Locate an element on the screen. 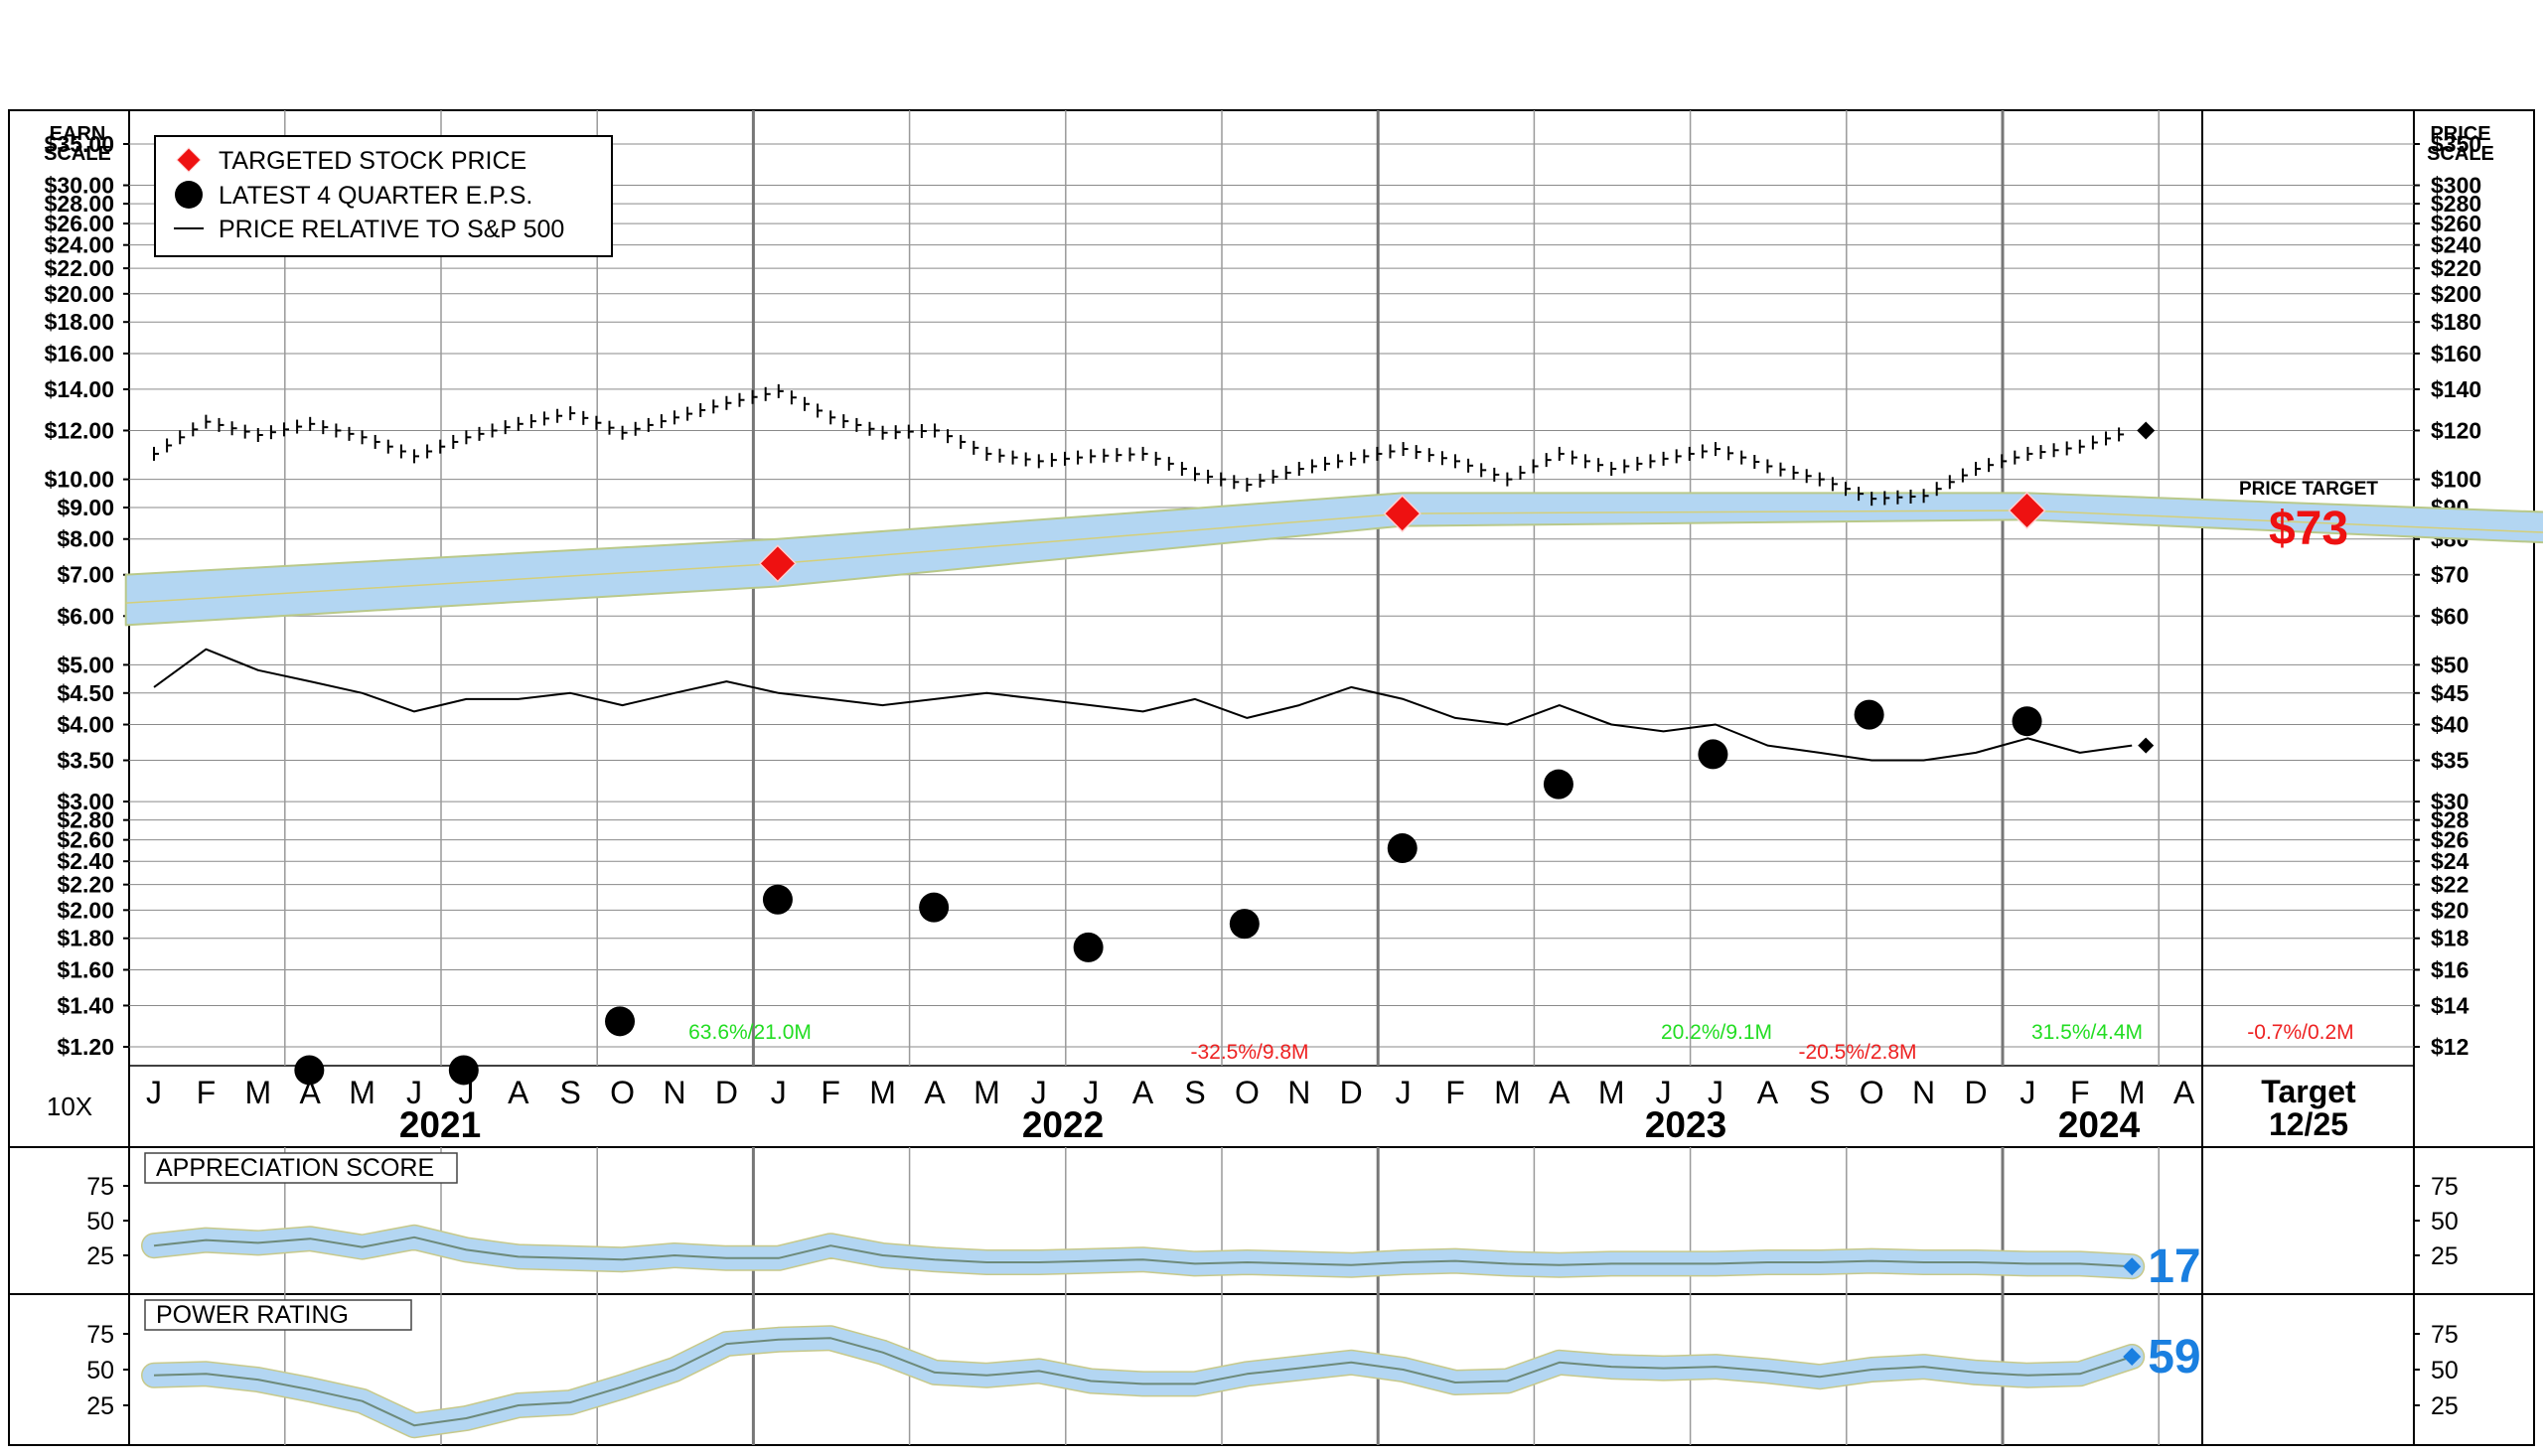 This screenshot has width=2543, height=1456. earn-scale-tick: $24.00 is located at coordinates (79, 245).